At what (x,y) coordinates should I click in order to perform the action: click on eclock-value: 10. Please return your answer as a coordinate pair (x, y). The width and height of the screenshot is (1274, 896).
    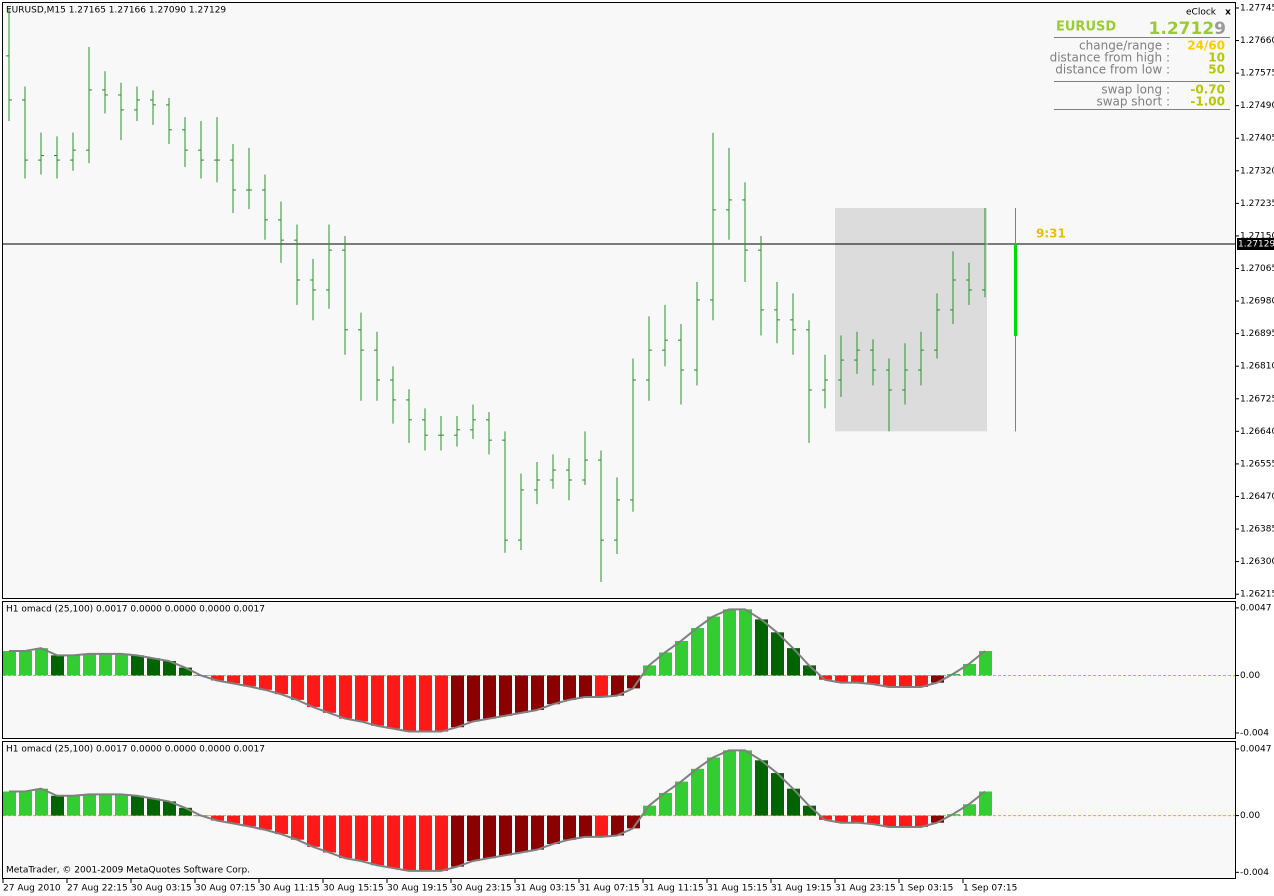
    Looking at the image, I should click on (1216, 58).